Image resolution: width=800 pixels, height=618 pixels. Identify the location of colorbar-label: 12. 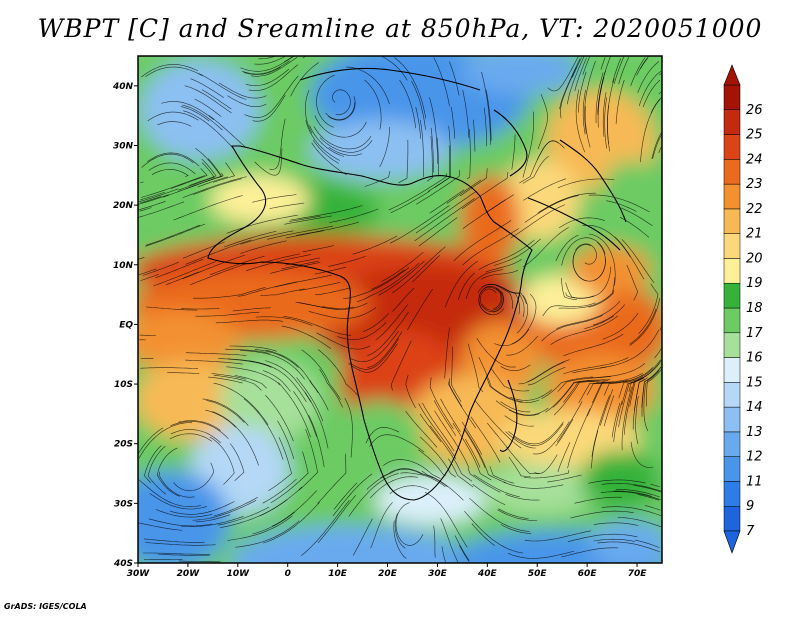
(754, 457).